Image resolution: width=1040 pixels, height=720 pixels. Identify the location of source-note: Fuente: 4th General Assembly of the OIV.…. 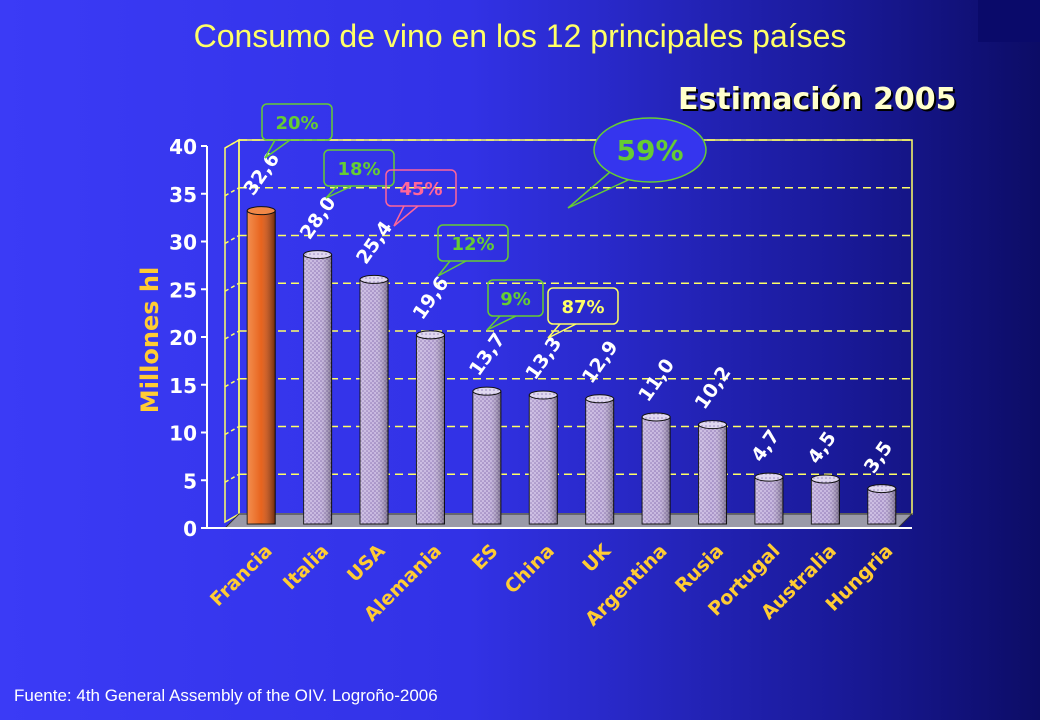
(226, 695).